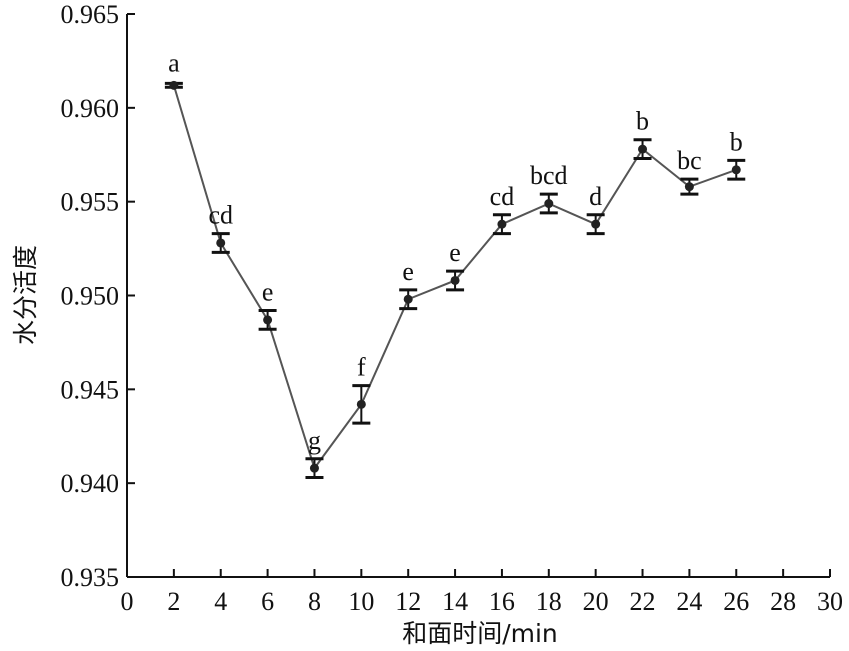 The width and height of the screenshot is (849, 651). Describe the element at coordinates (90, 14) in the screenshot. I see `y-tick-label: 0.965` at that location.